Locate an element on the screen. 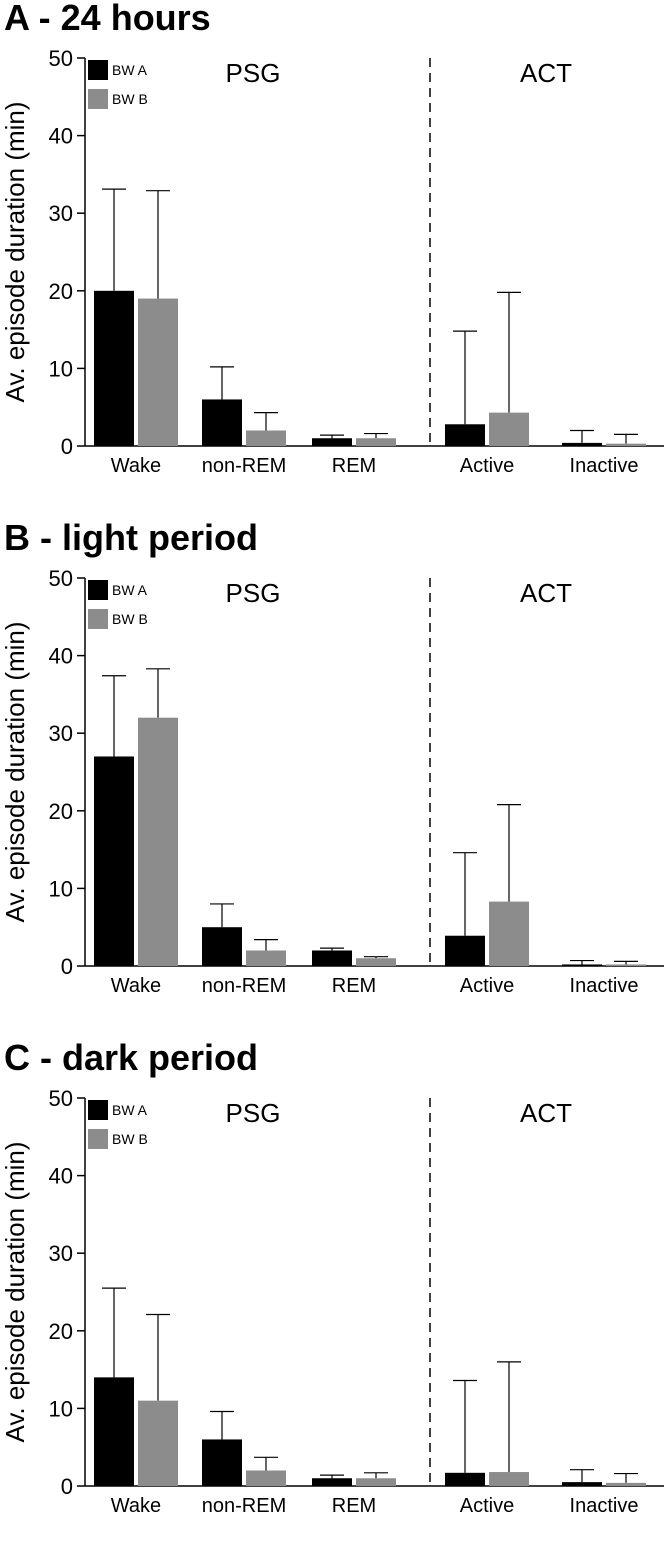 This screenshot has width=666, height=1545. panel-title: A - 24 hours is located at coordinates (107, 19).